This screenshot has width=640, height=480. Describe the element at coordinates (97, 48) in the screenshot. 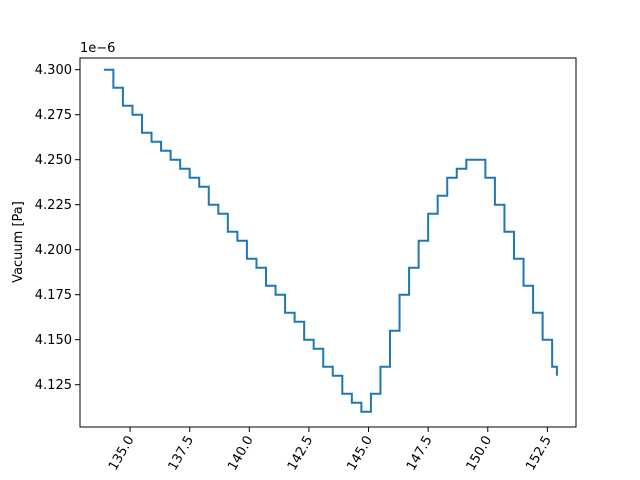

I see `y-offset-label: 1e−6` at that location.